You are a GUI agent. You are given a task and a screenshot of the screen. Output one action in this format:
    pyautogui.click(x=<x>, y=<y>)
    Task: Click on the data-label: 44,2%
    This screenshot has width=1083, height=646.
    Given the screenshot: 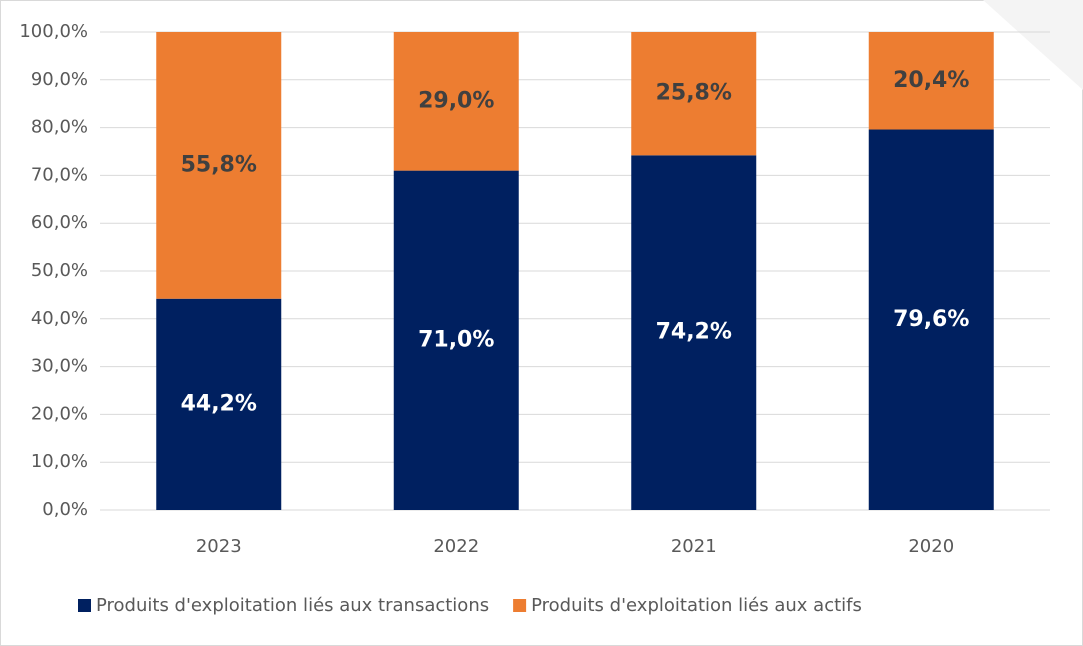 What is the action you would take?
    pyautogui.click(x=219, y=403)
    